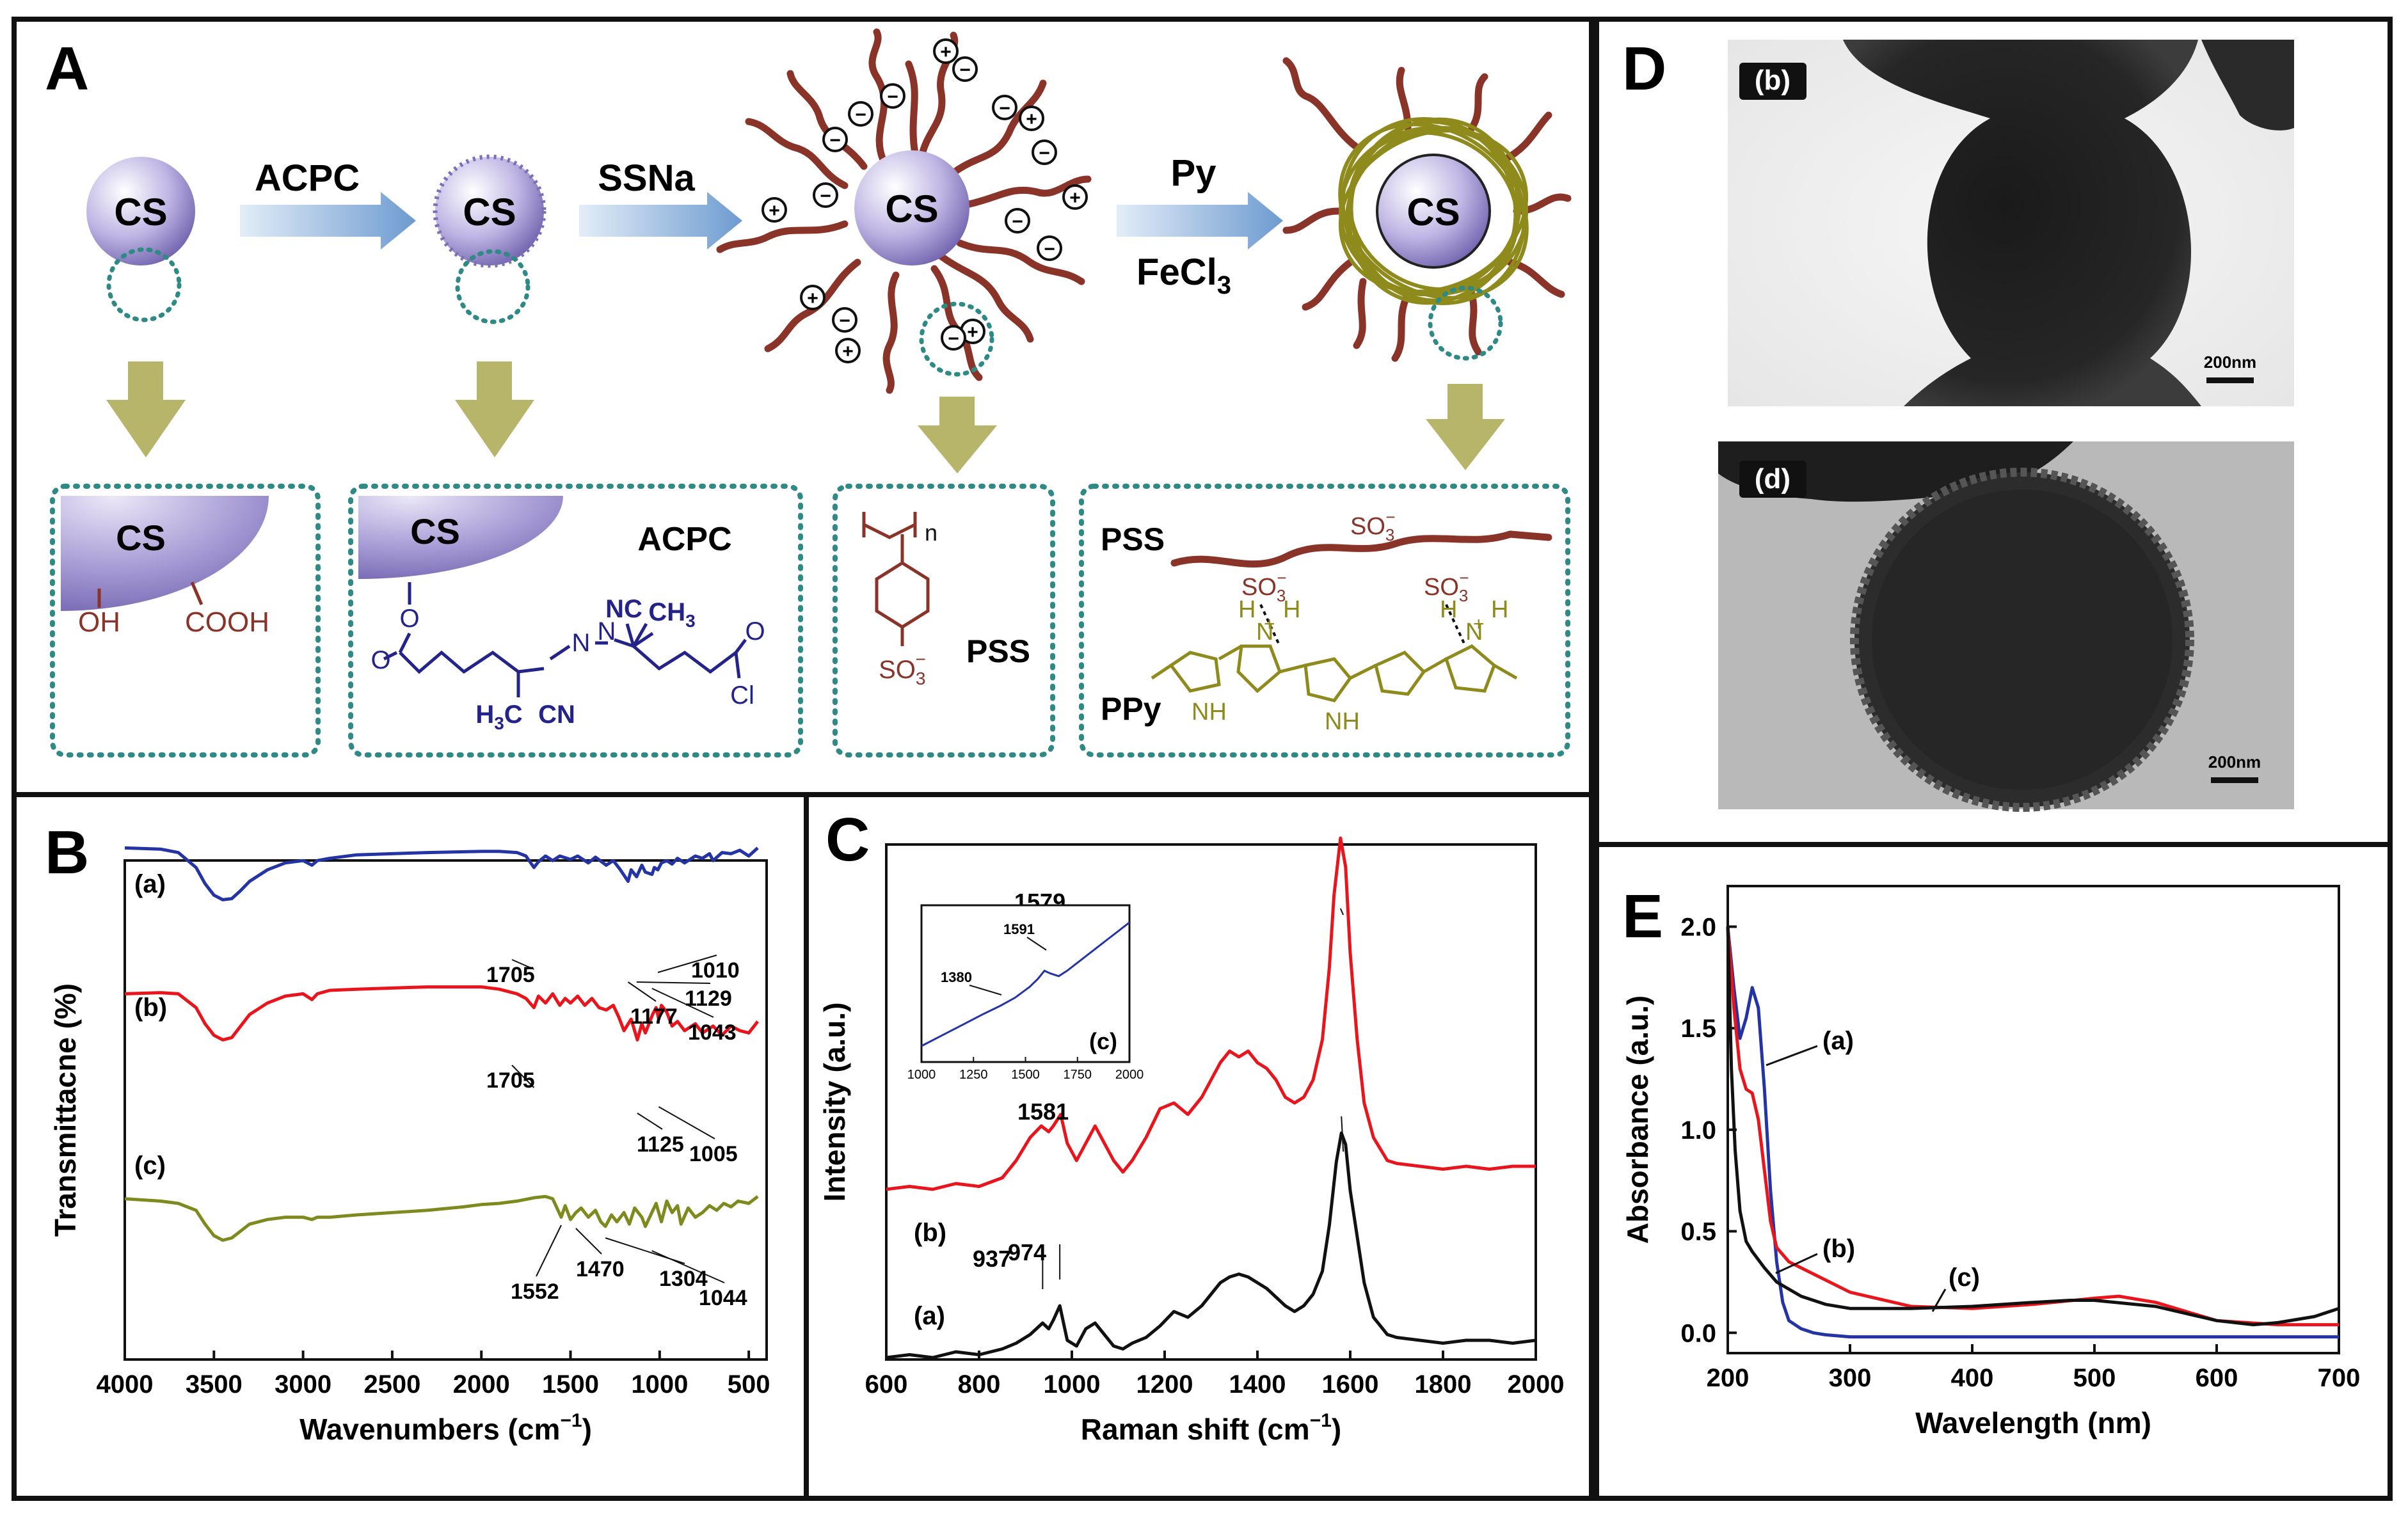 The height and width of the screenshot is (1522, 2408). Describe the element at coordinates (489, 211) in the screenshot. I see `cs-sphere-acpc` at that location.